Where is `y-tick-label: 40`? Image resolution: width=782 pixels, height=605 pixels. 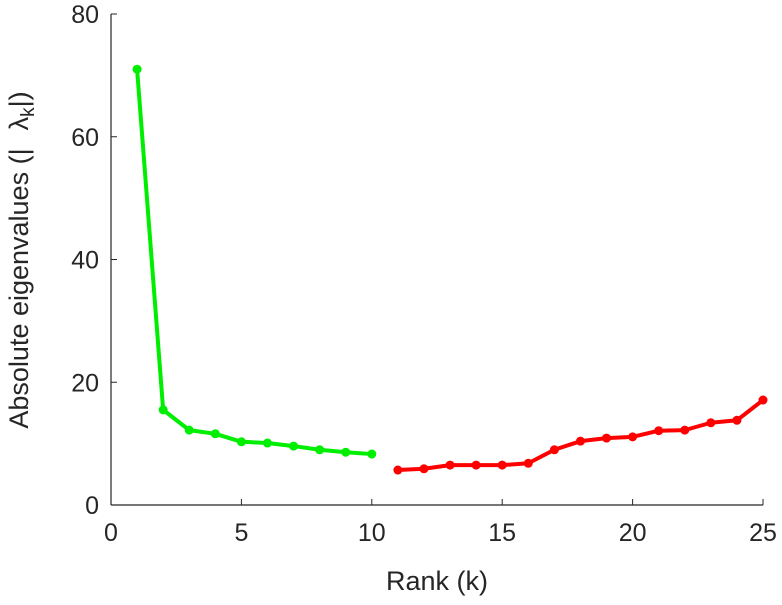
y-tick-label: 40 is located at coordinates (85, 261).